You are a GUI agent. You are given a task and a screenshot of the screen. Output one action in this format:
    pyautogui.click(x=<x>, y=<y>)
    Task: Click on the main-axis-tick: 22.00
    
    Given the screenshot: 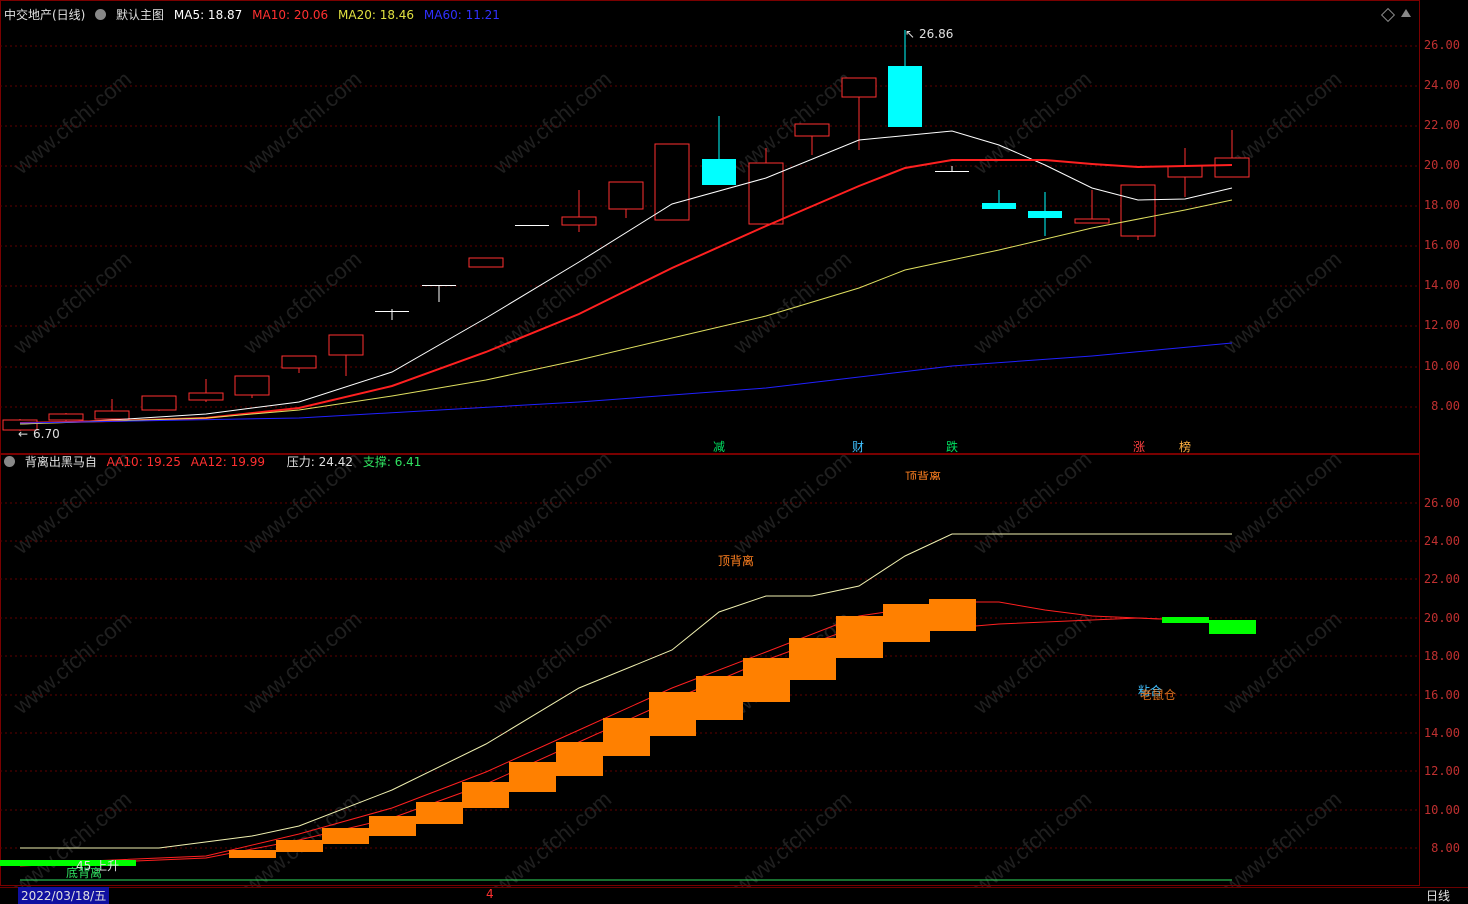 What is the action you would take?
    pyautogui.click(x=1441, y=125)
    